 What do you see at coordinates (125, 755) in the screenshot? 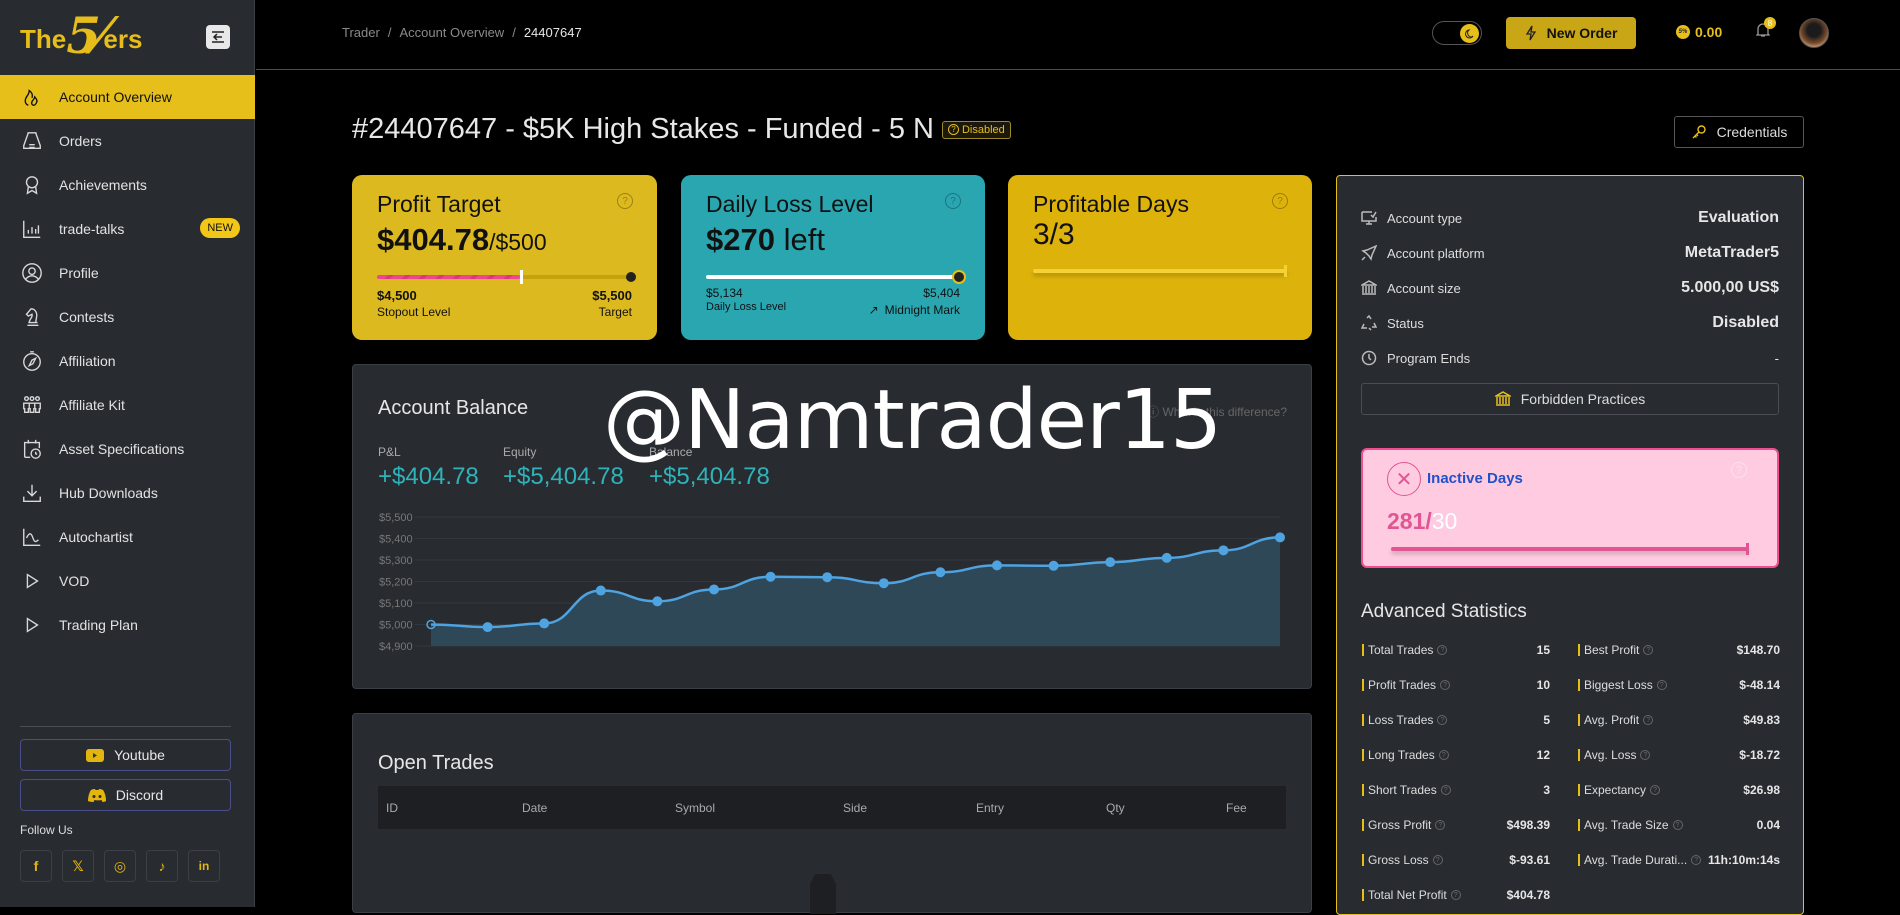
I see `youtube-button: Youtube` at bounding box center [125, 755].